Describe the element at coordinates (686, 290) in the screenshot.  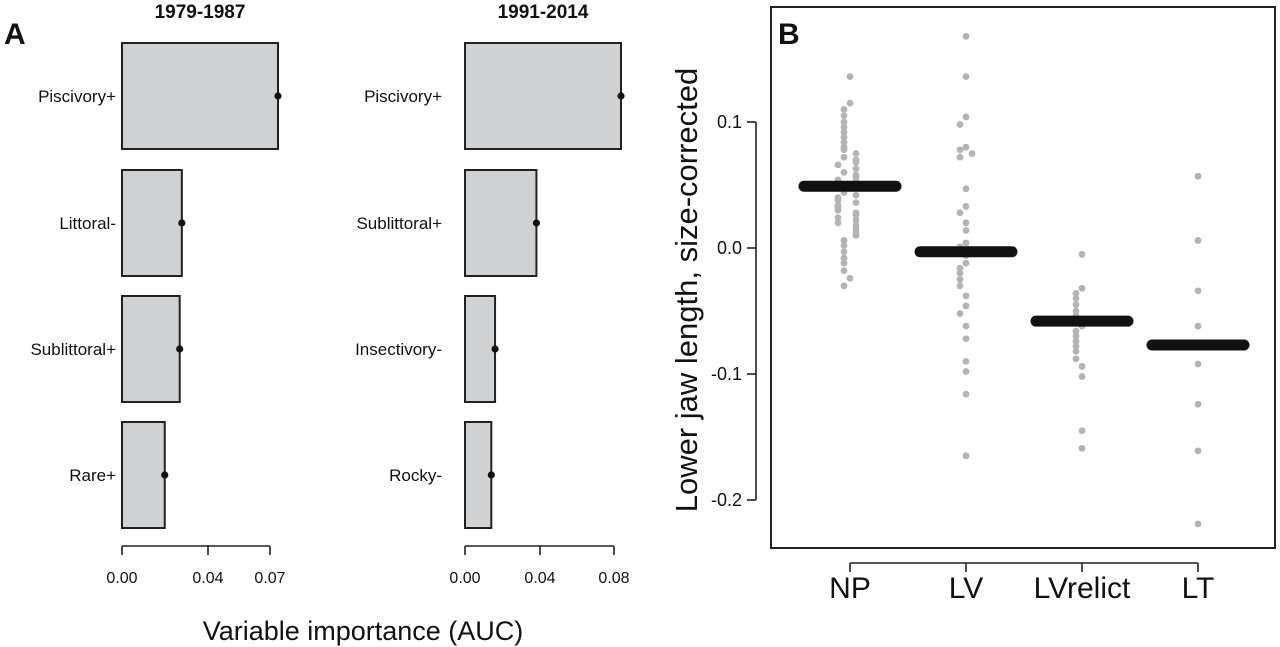
I see `y-axis-title: Lower jaw length, size-corrected` at that location.